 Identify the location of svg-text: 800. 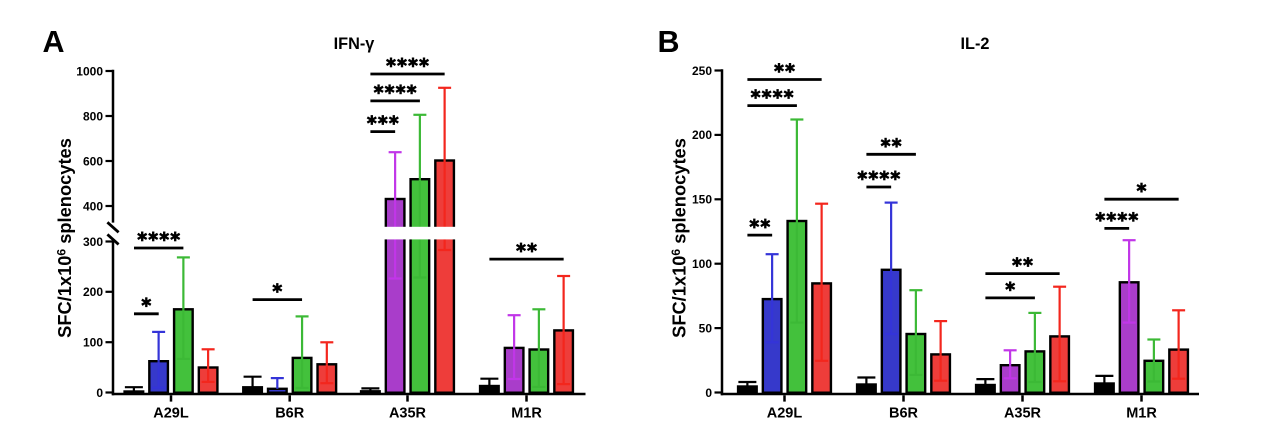
(93, 116).